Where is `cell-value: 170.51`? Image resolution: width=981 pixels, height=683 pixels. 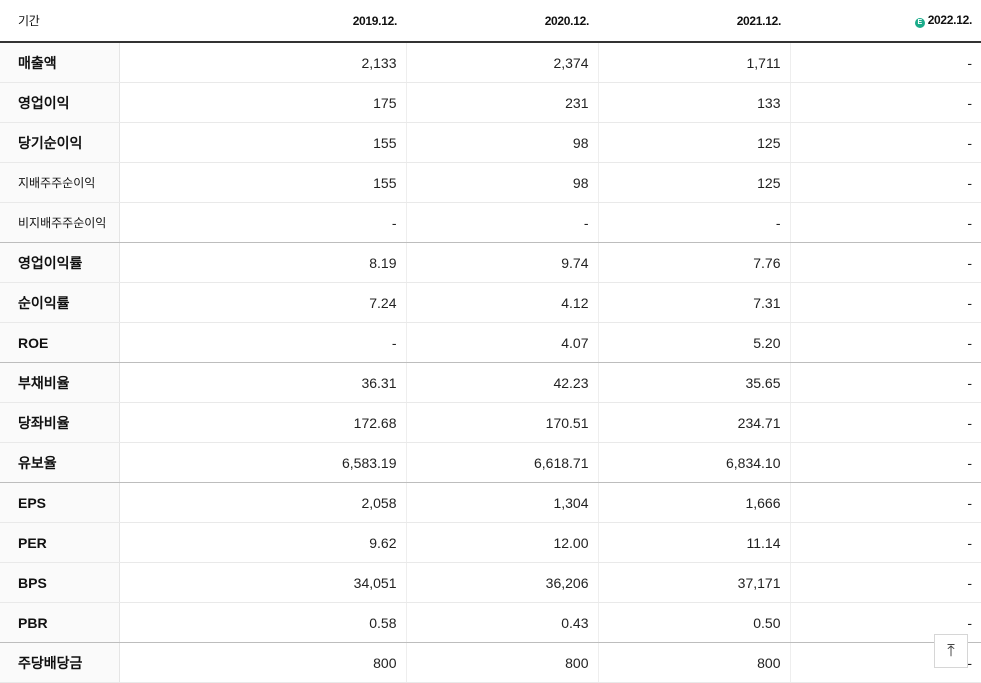 cell-value: 170.51 is located at coordinates (502, 422).